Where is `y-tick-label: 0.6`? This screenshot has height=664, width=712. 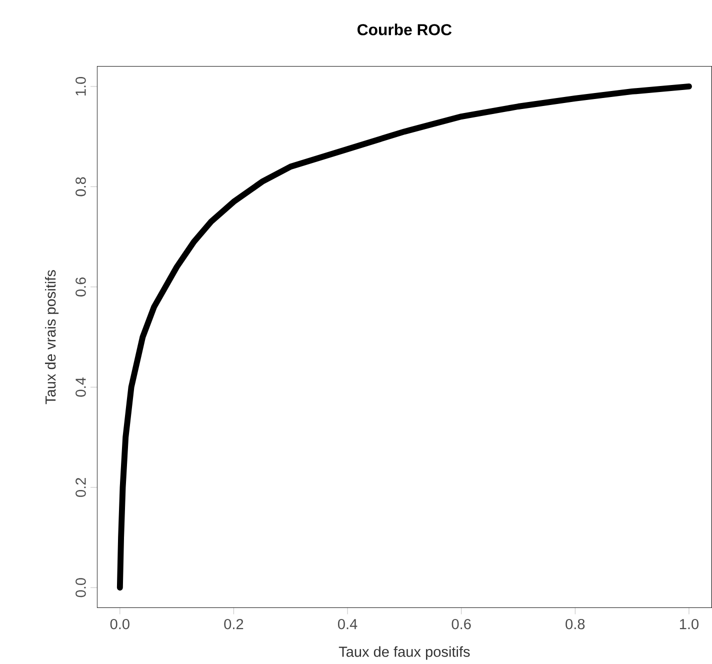
y-tick-label: 0.6 is located at coordinates (81, 286).